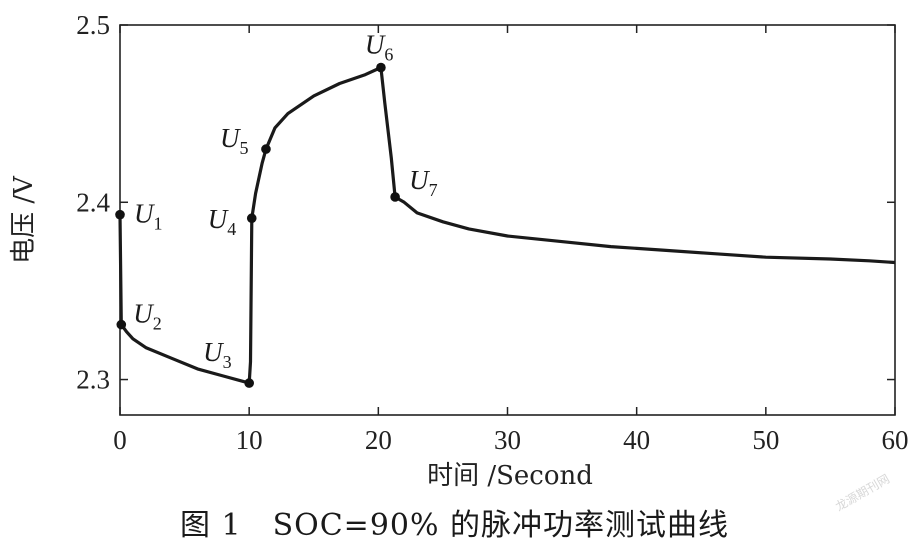  What do you see at coordinates (121, 324) in the screenshot?
I see `data-point-marker-u2` at bounding box center [121, 324].